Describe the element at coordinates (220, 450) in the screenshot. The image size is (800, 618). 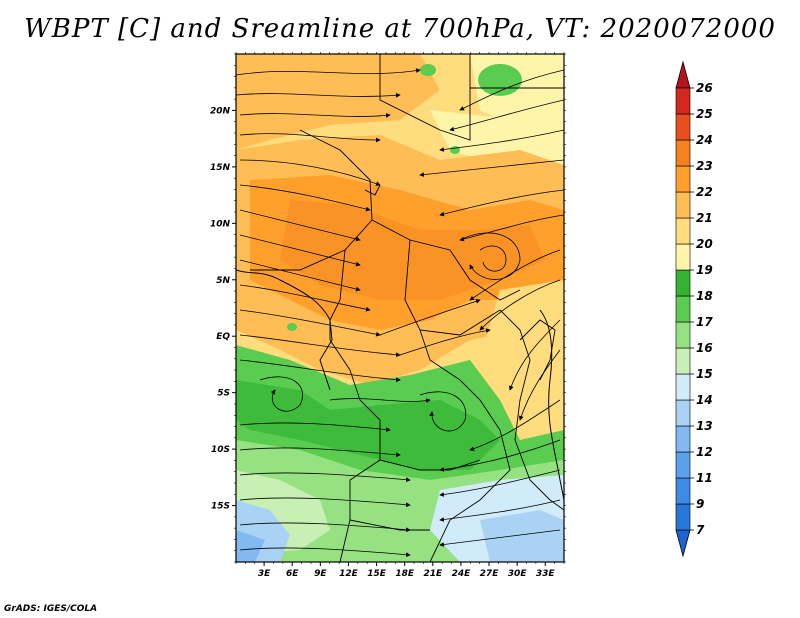
I see `lat-tick-label: 10S` at that location.